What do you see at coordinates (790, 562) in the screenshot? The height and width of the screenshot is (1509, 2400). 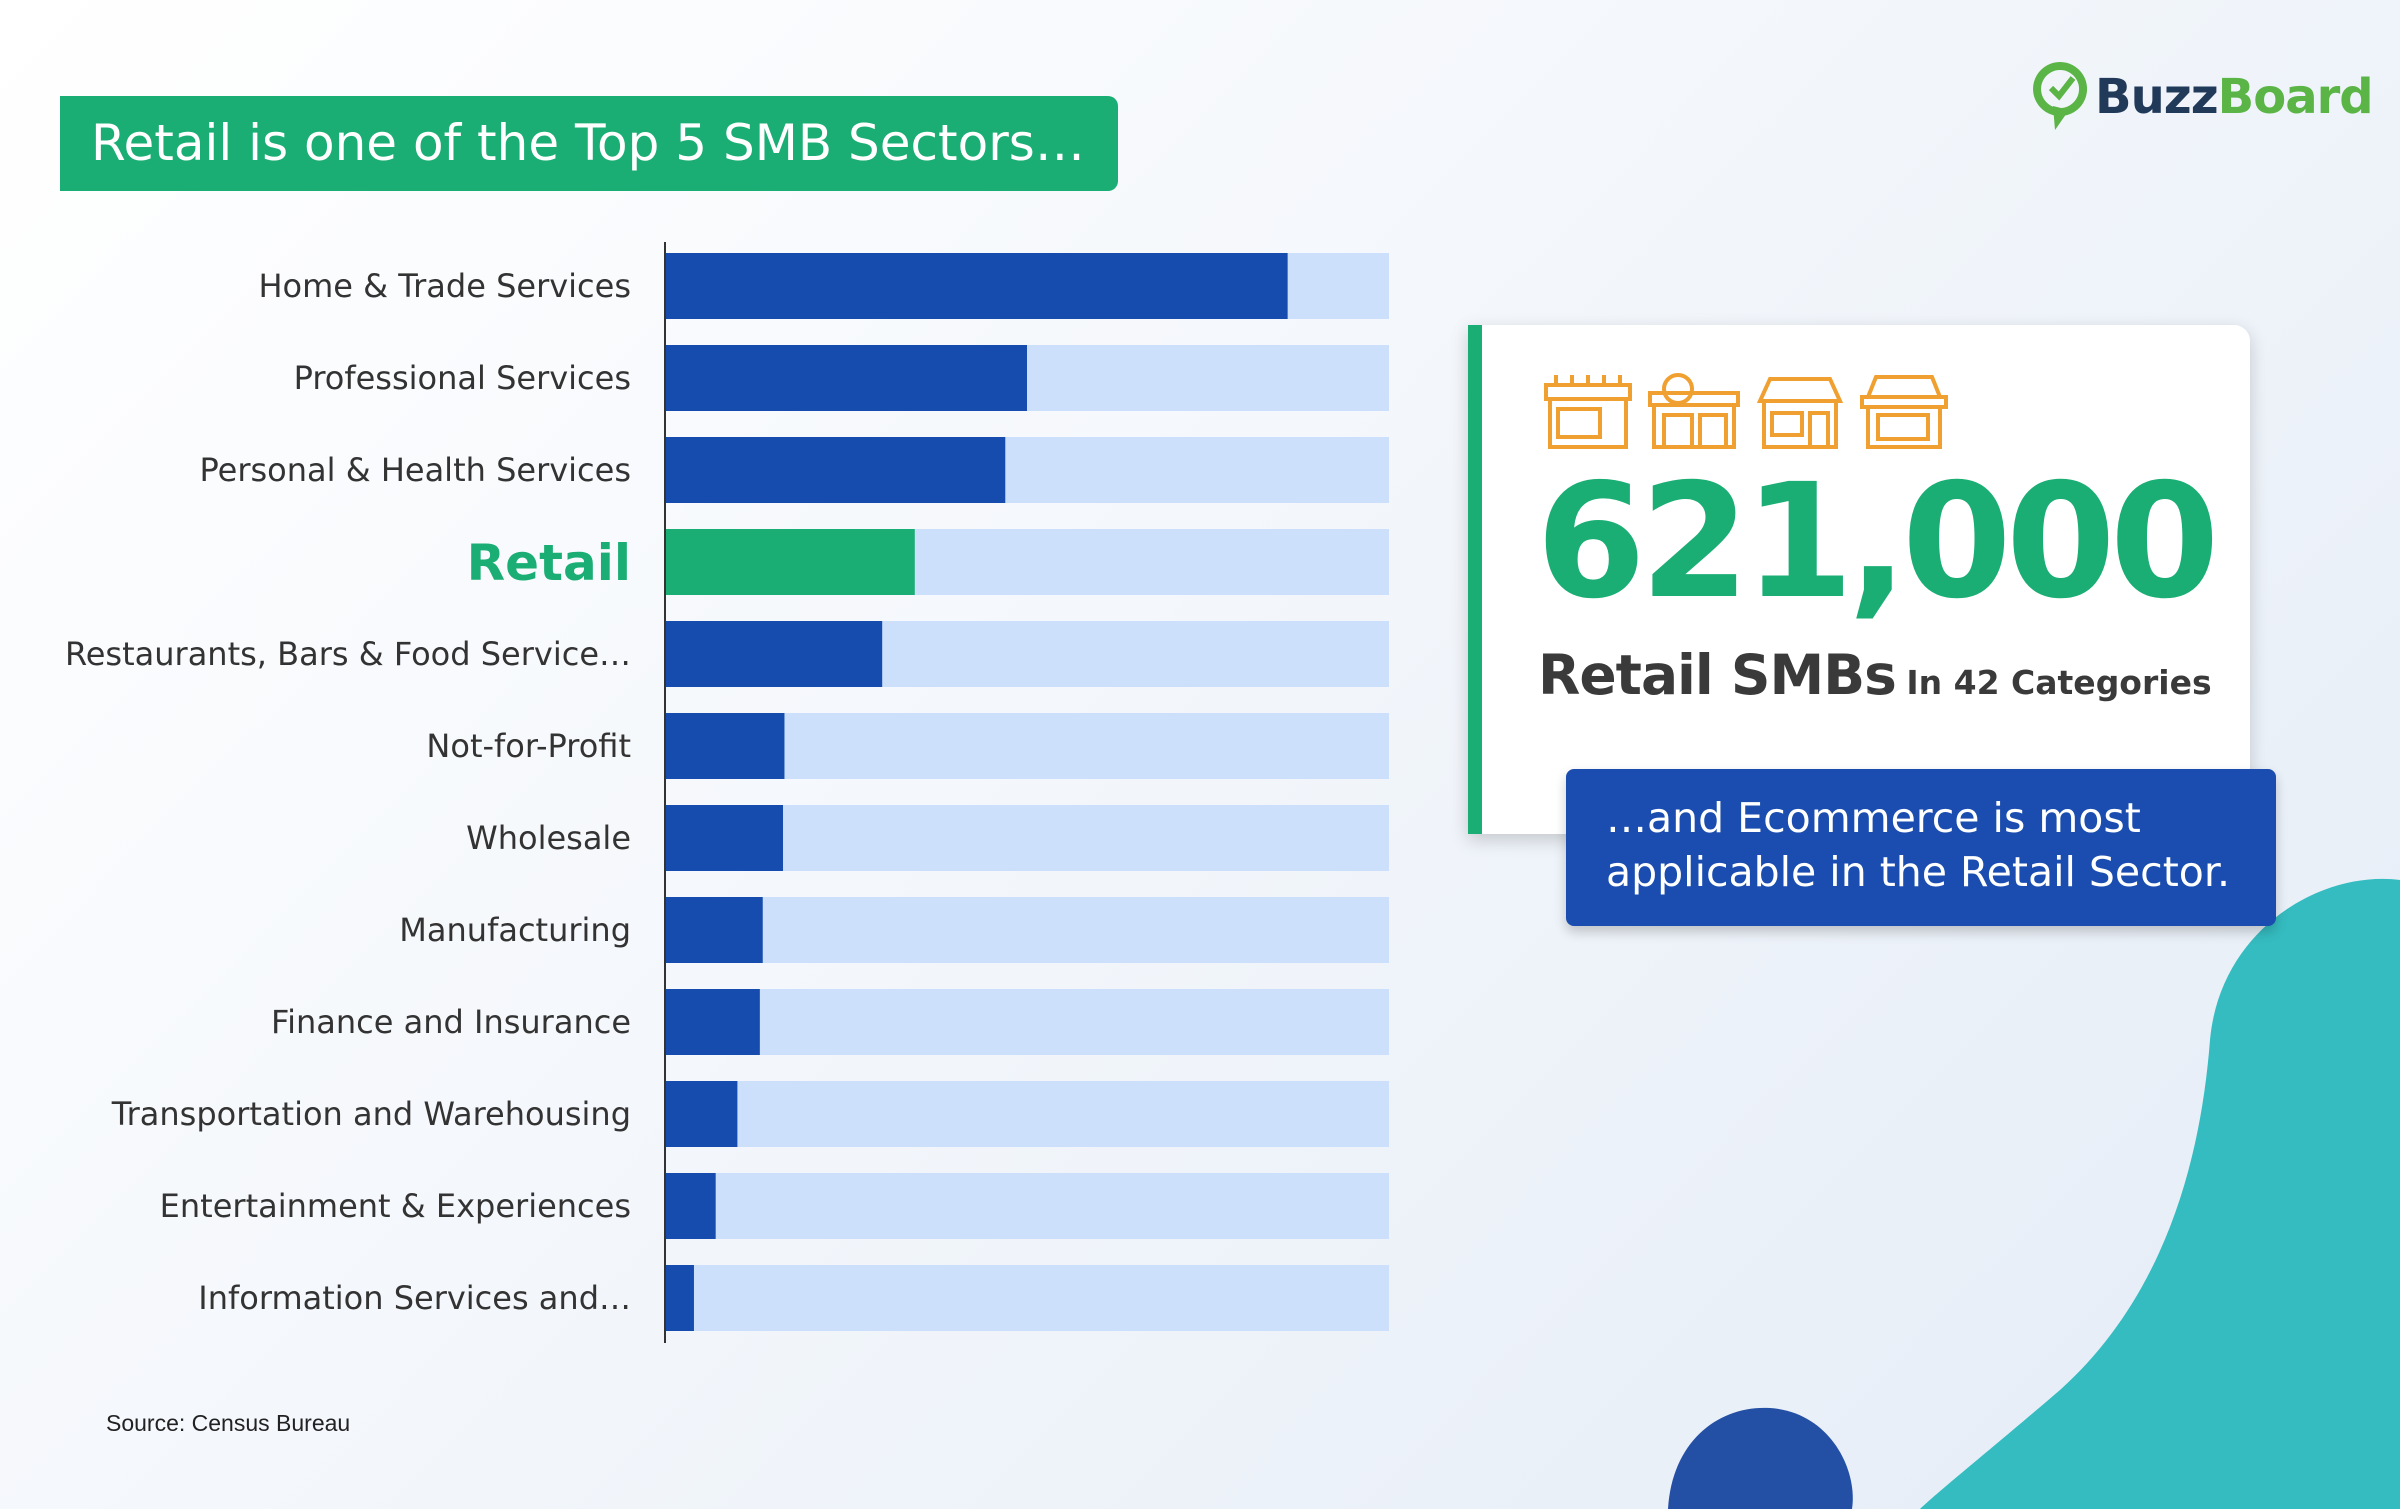 I see `bar-retail` at bounding box center [790, 562].